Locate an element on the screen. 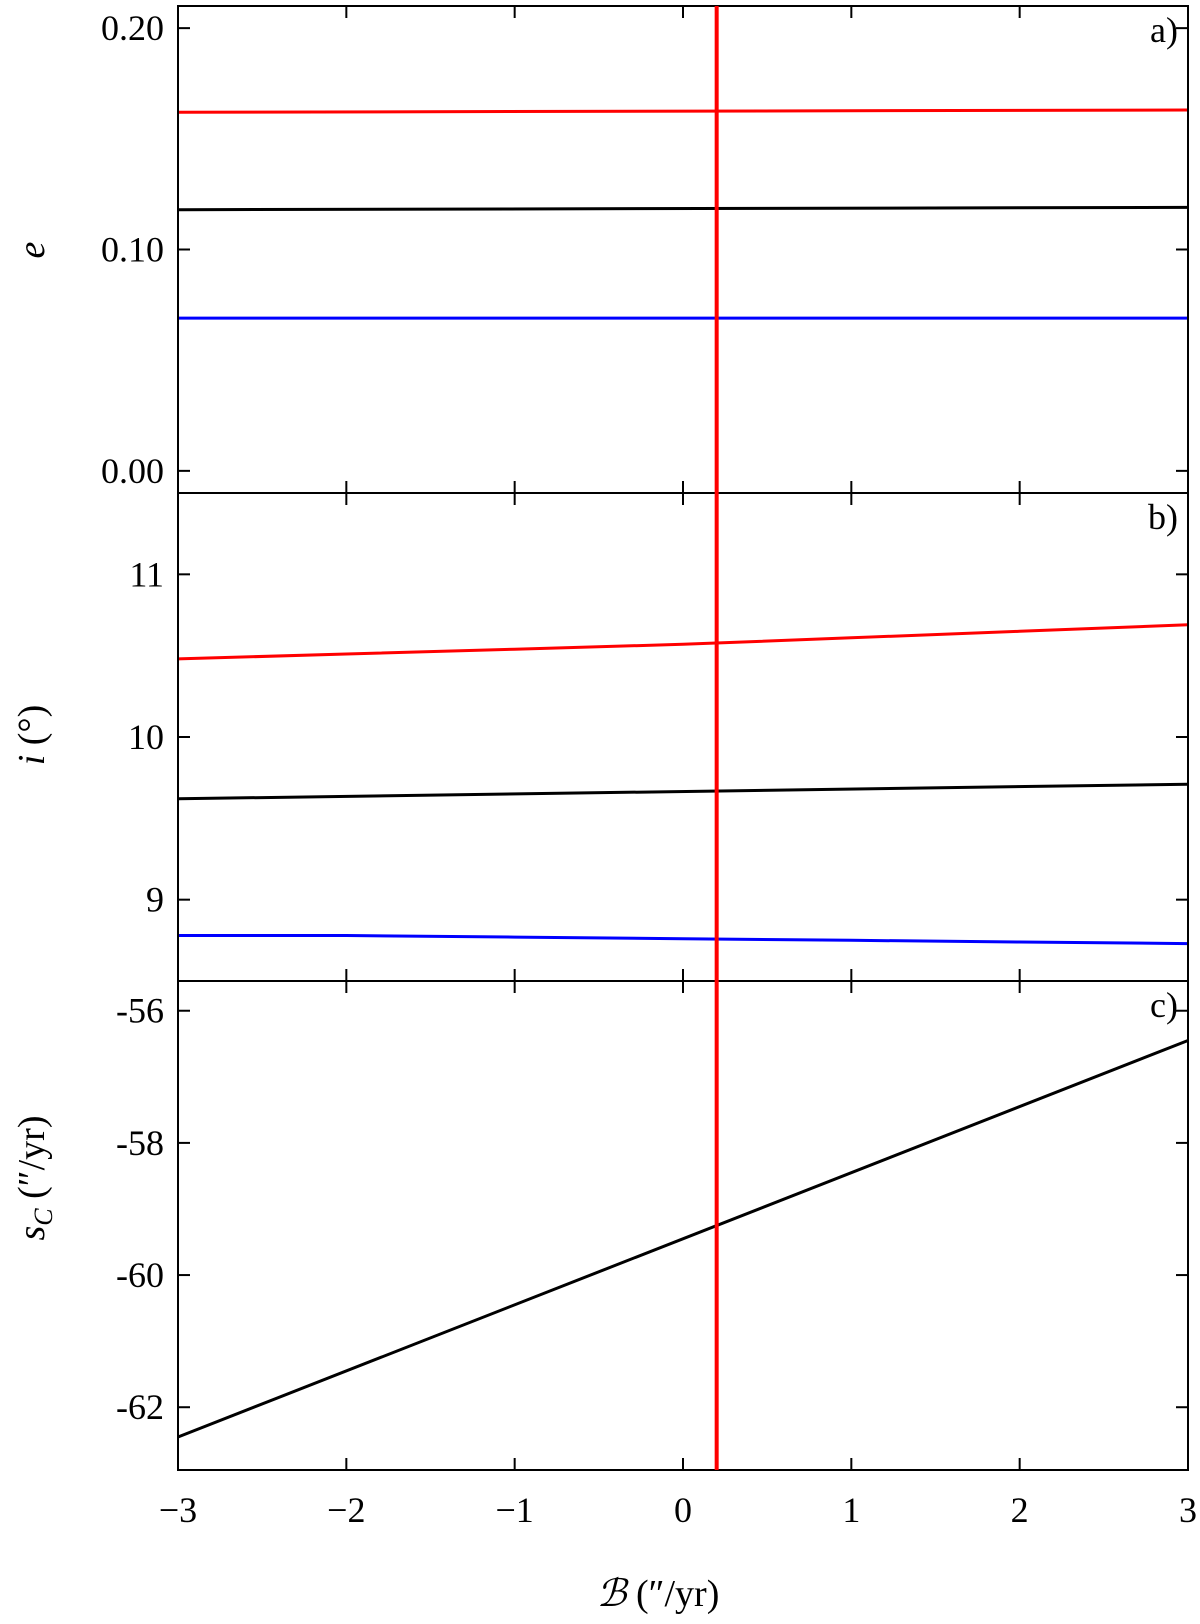 This screenshot has height=1624, width=1200. y-axis-label-b: i (°) is located at coordinates (32, 735).